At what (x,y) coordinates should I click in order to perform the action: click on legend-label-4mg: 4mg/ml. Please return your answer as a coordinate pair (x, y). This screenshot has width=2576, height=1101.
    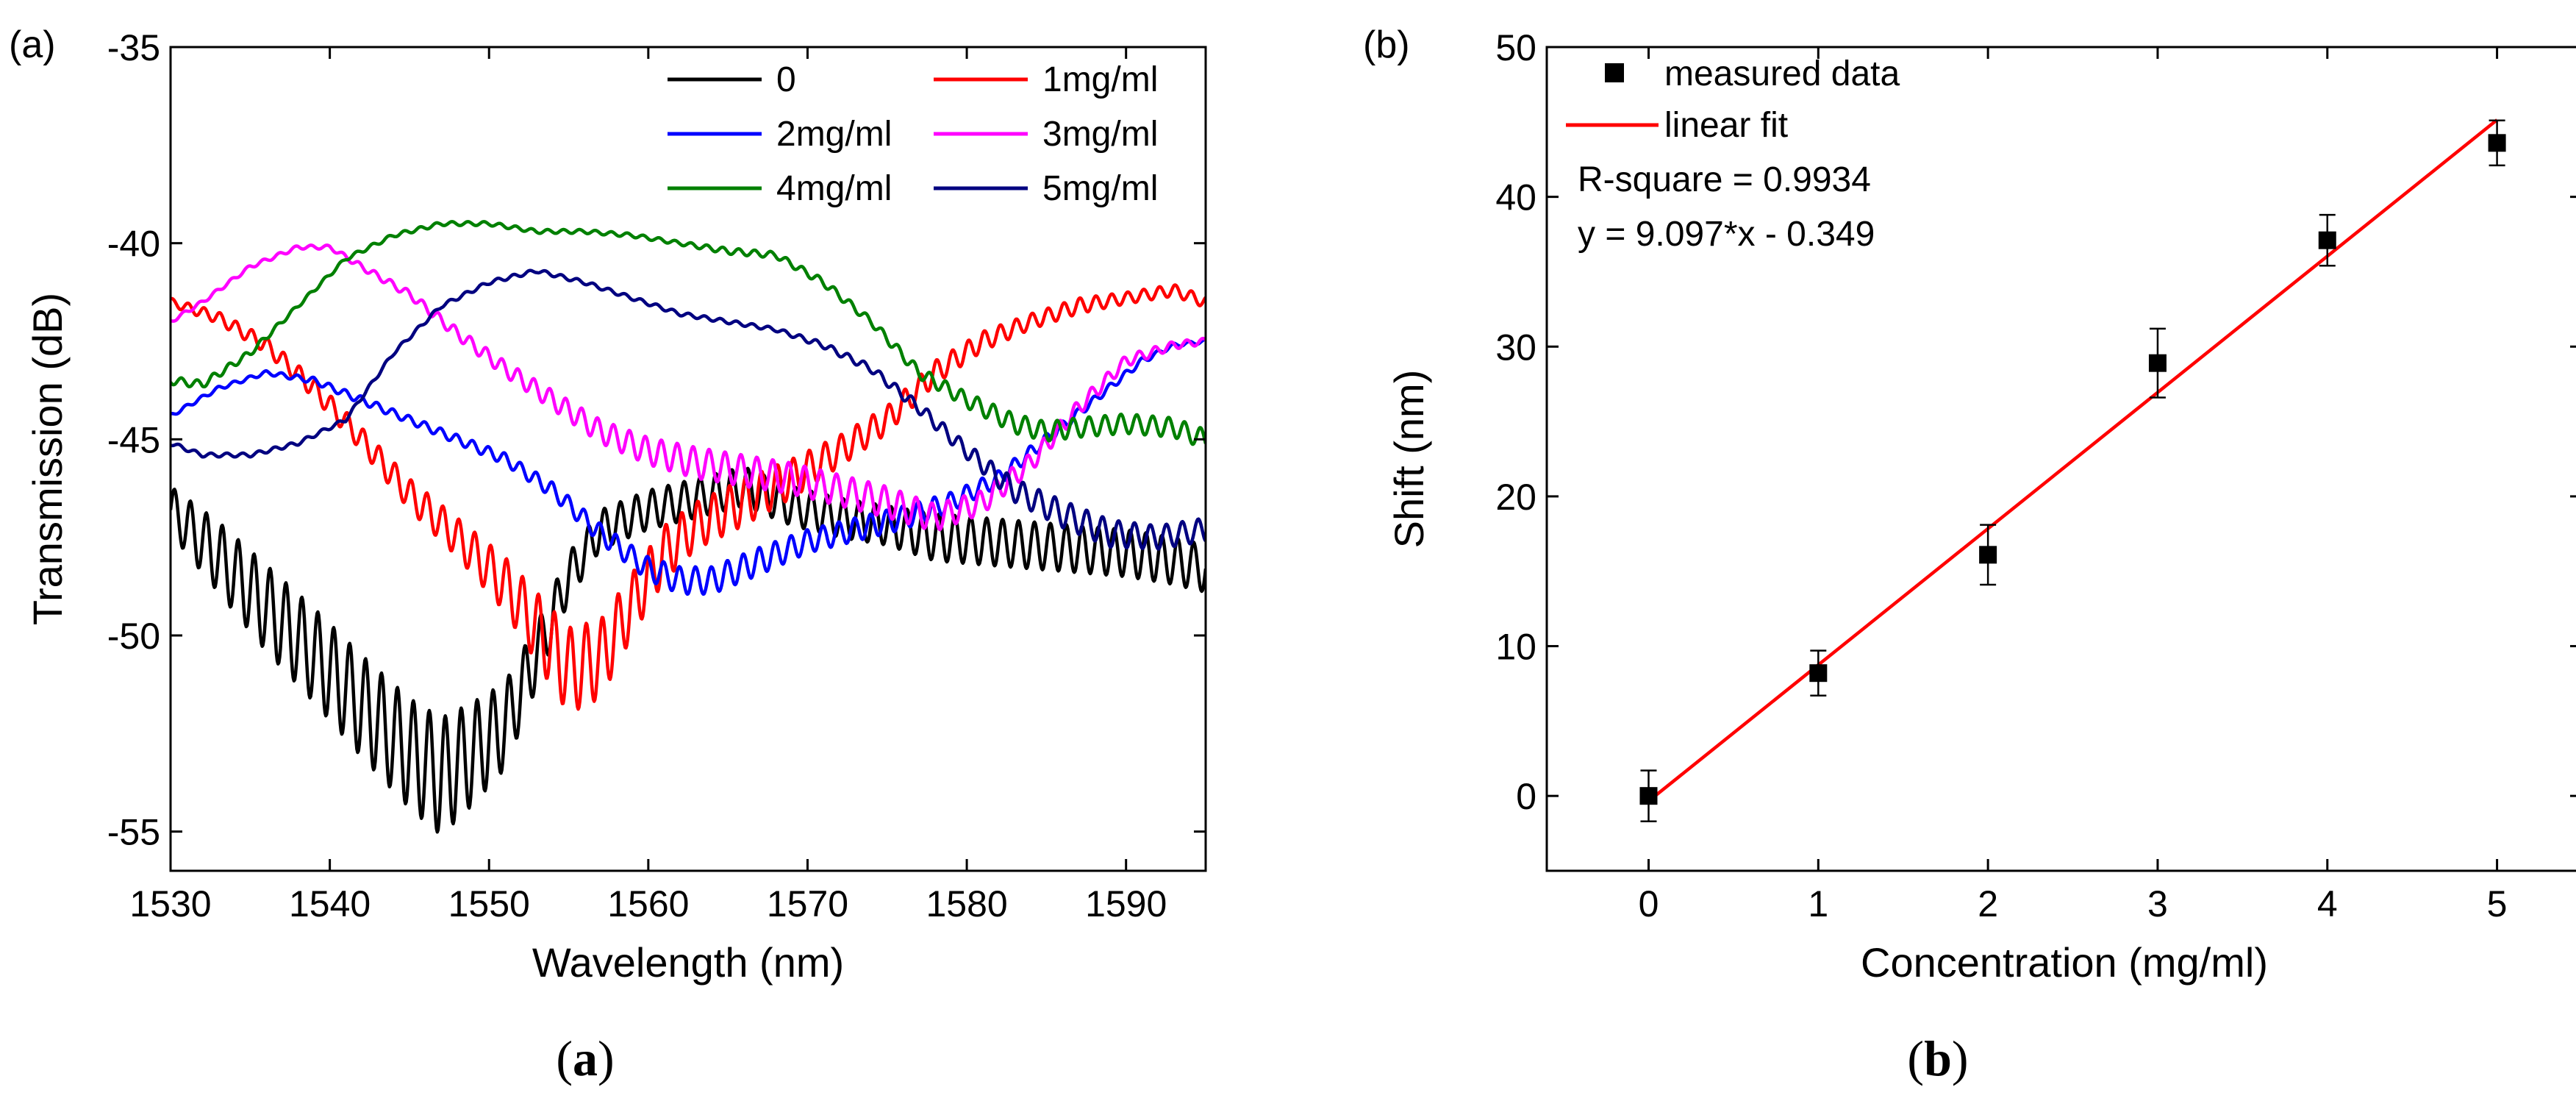
    Looking at the image, I should click on (834, 188).